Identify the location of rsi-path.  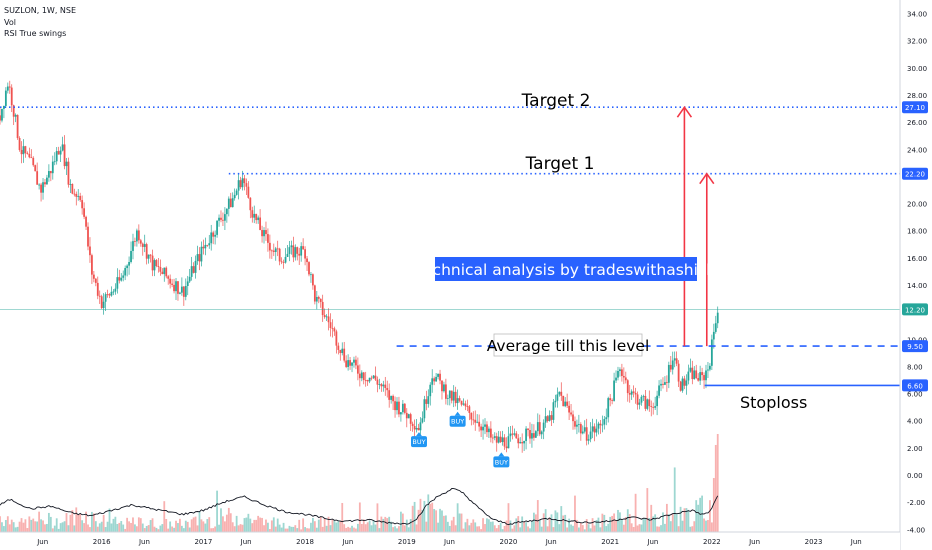
(359, 507).